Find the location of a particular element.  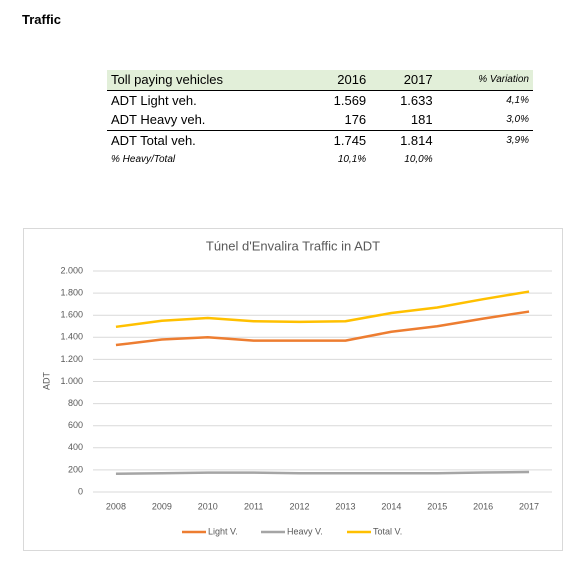

y-tick-label: 1.000 is located at coordinates (71, 381).